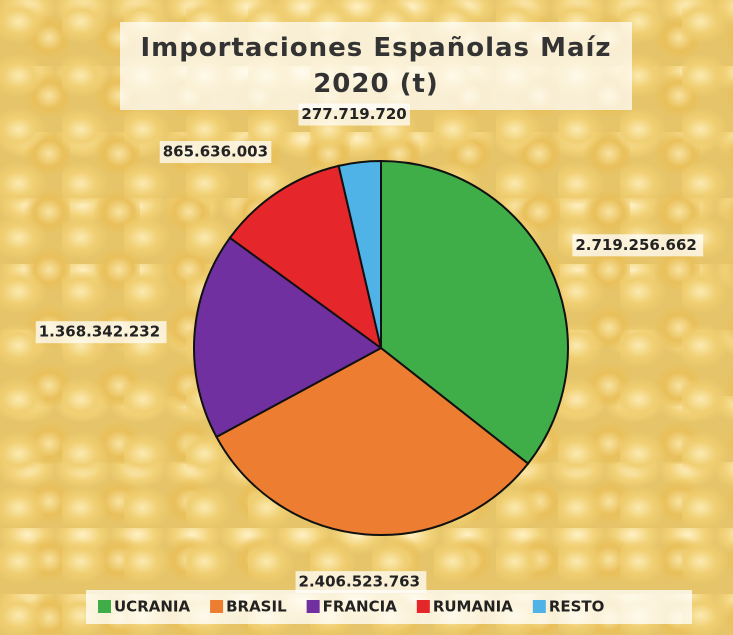 The height and width of the screenshot is (635, 733). I want to click on data-label: 865.636.003, so click(215, 152).